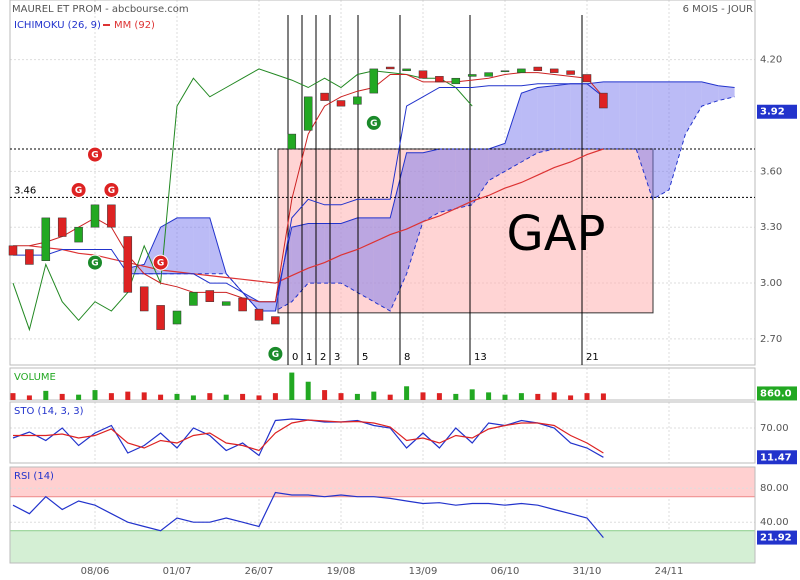 This screenshot has width=800, height=580. Describe the element at coordinates (25, 190) in the screenshot. I see `level-label: 3.46` at that location.